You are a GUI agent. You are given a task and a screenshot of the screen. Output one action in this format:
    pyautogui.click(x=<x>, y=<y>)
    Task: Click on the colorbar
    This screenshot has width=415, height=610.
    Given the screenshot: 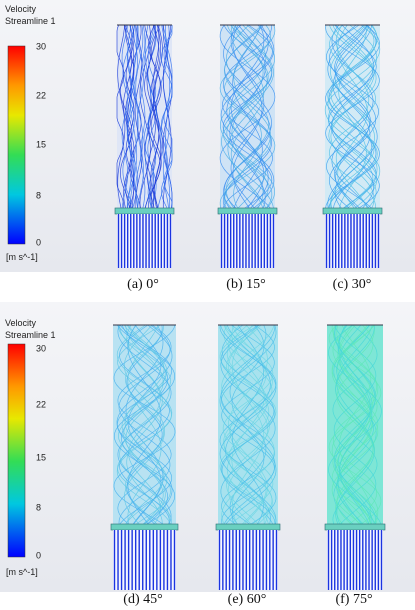 What is the action you would take?
    pyautogui.click(x=16, y=450)
    